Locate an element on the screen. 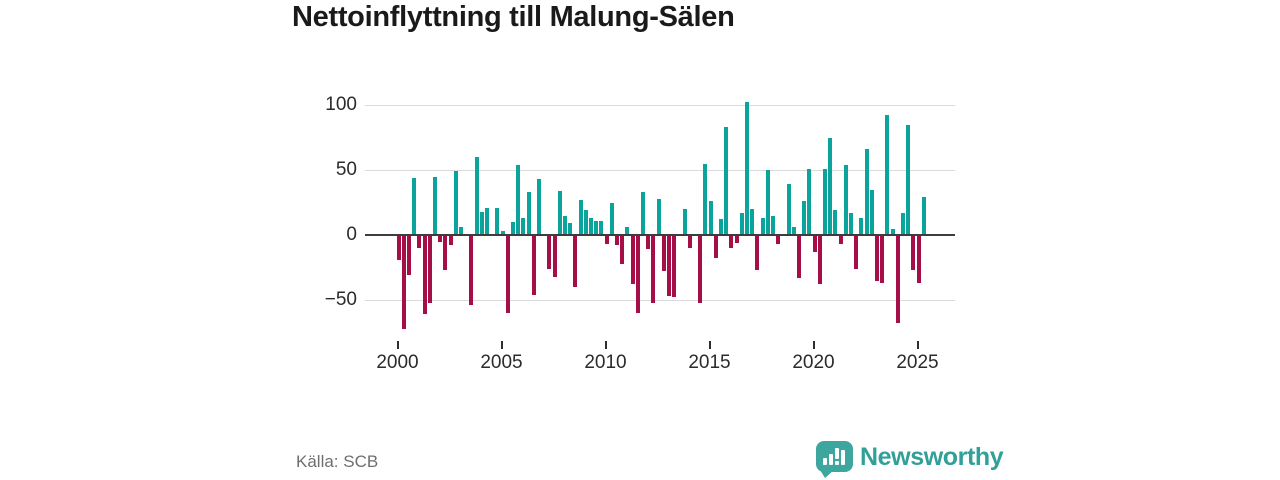 Image resolution: width=1280 pixels, height=480 pixels. bar-chart-speech-bubble-icon is located at coordinates (834, 459).